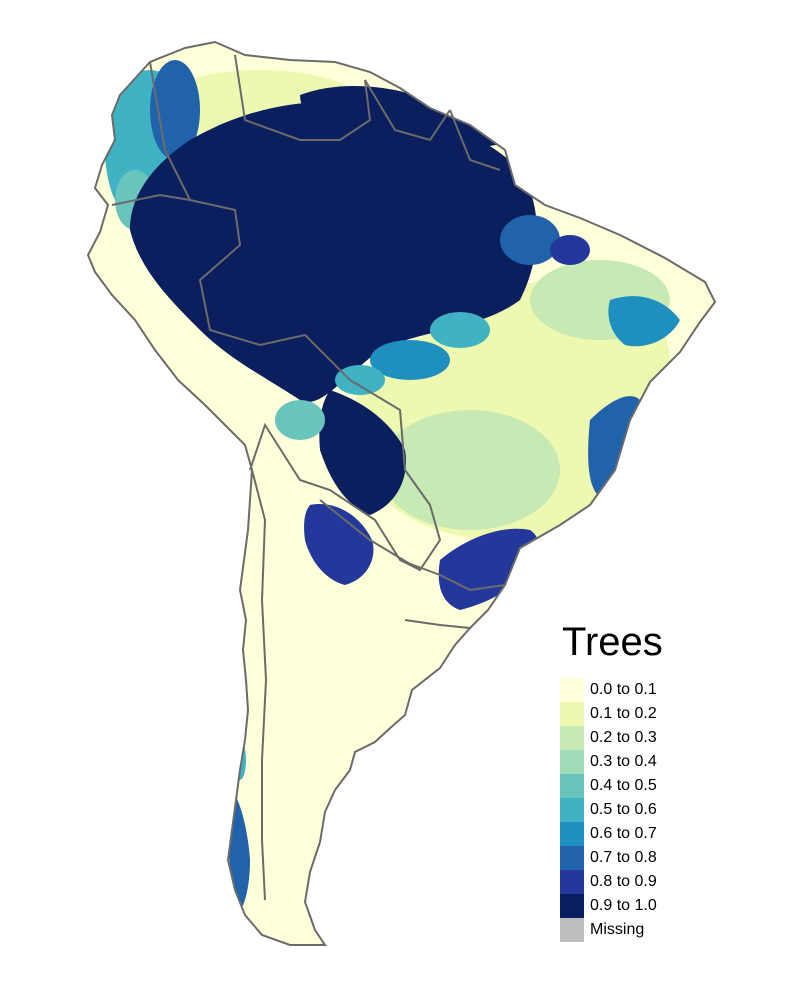 Image resolution: width=800 pixels, height=1000 pixels. I want to click on border-ecuador, so click(151, 199).